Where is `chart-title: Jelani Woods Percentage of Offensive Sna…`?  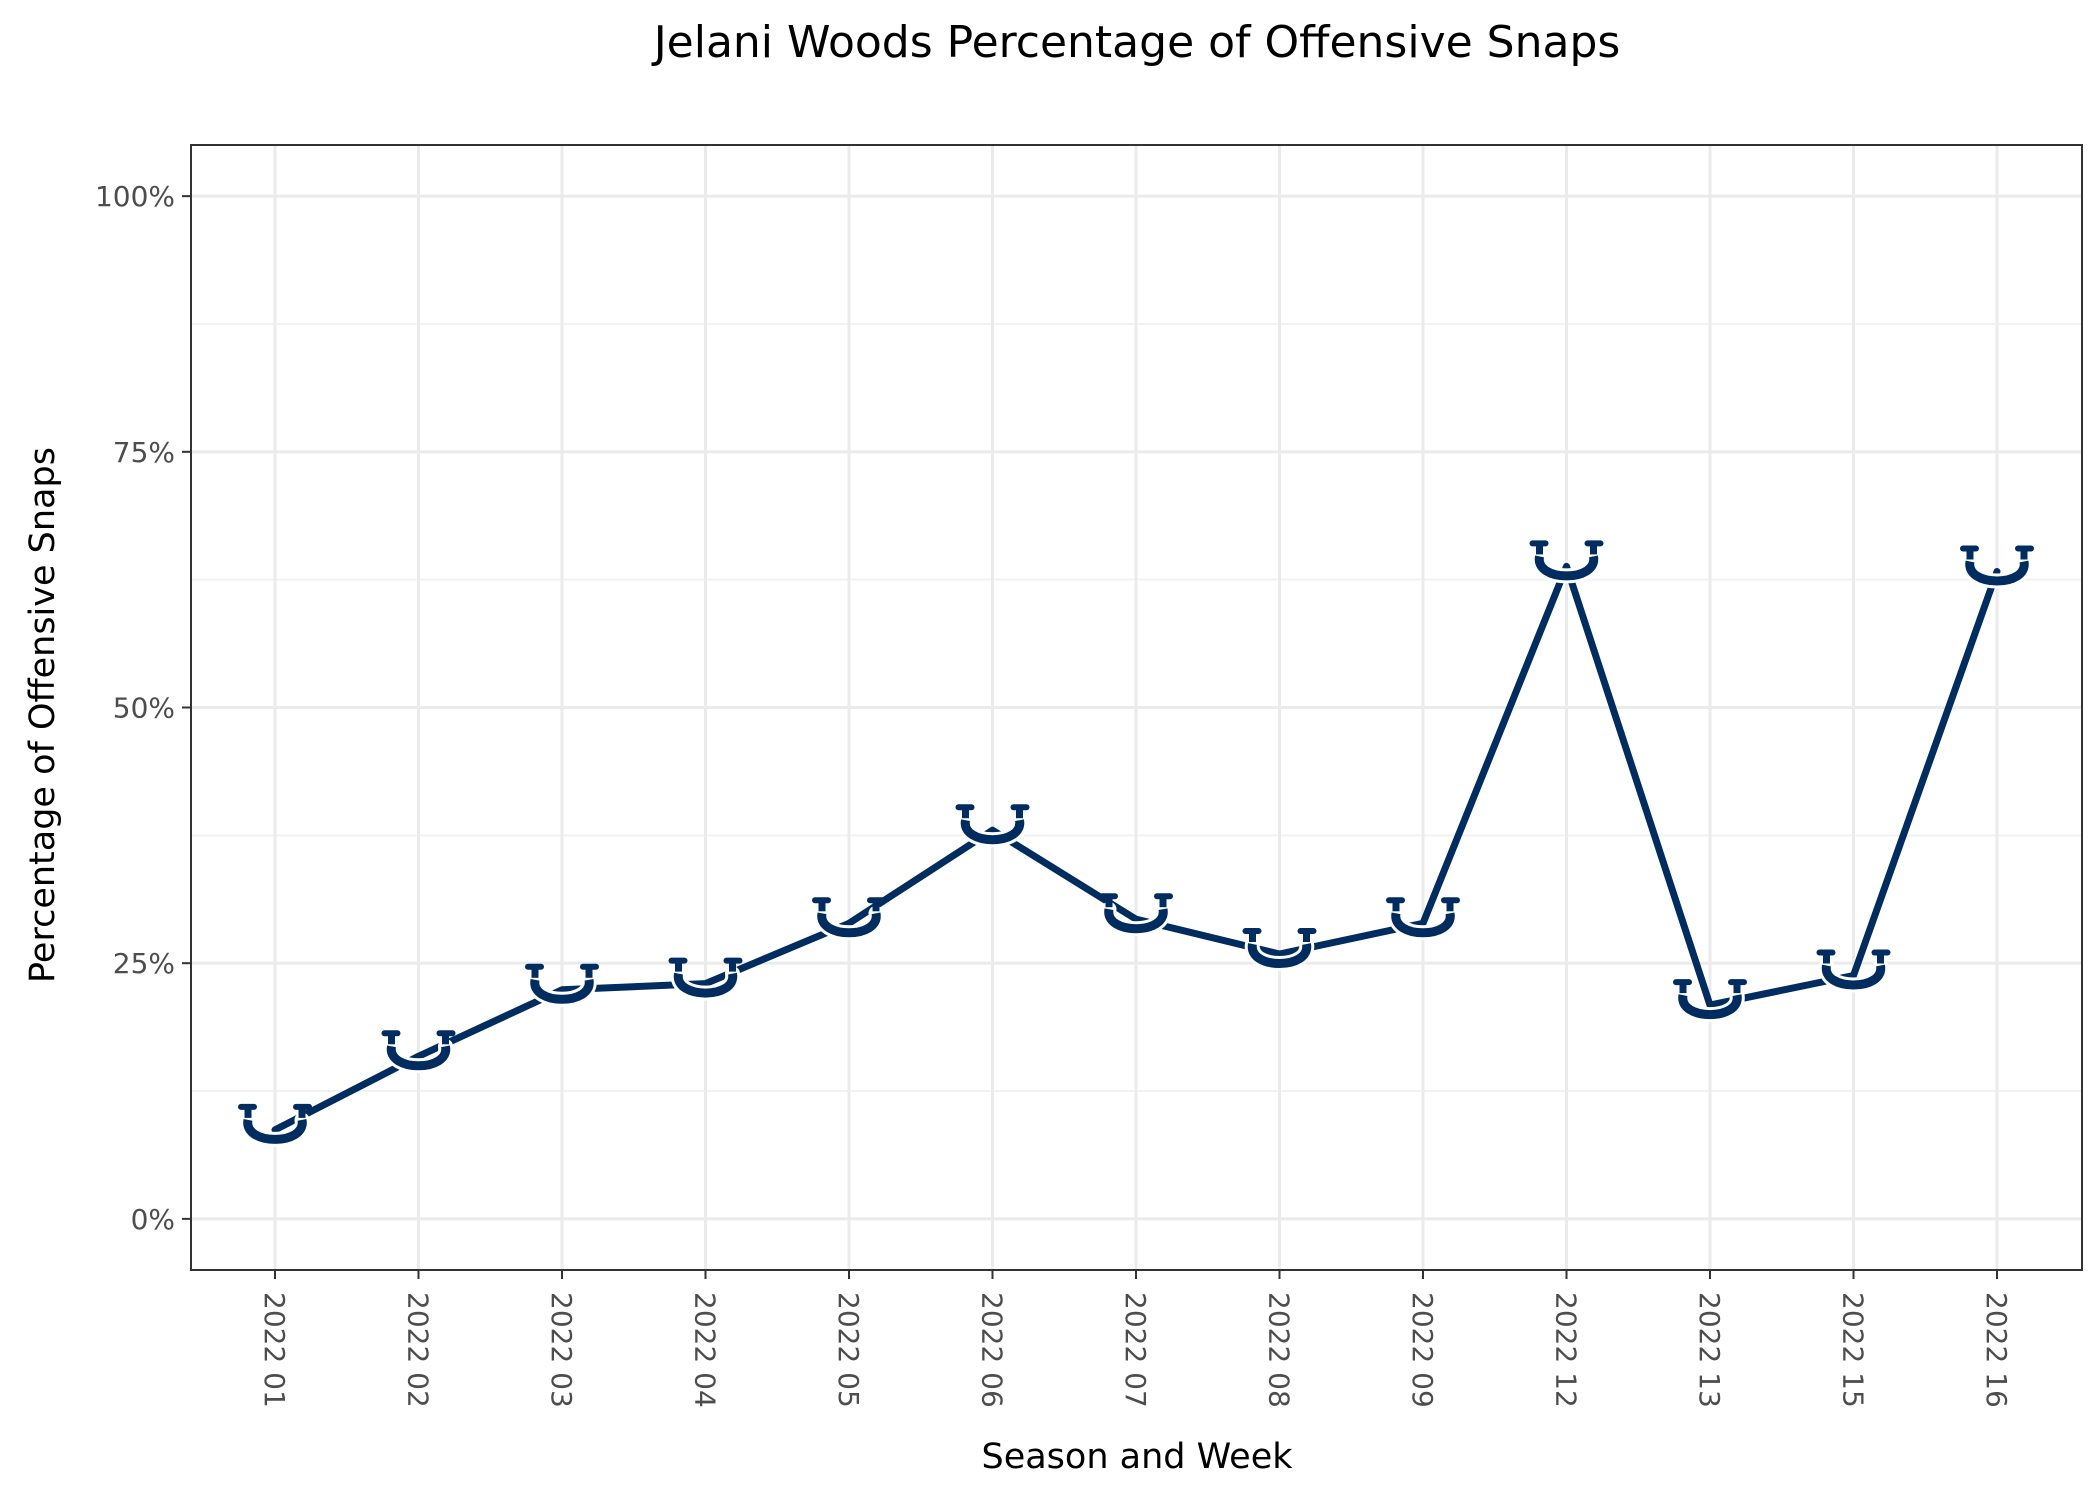
chart-title: Jelani Woods Percentage of Offensive Sna… is located at coordinates (1136, 42).